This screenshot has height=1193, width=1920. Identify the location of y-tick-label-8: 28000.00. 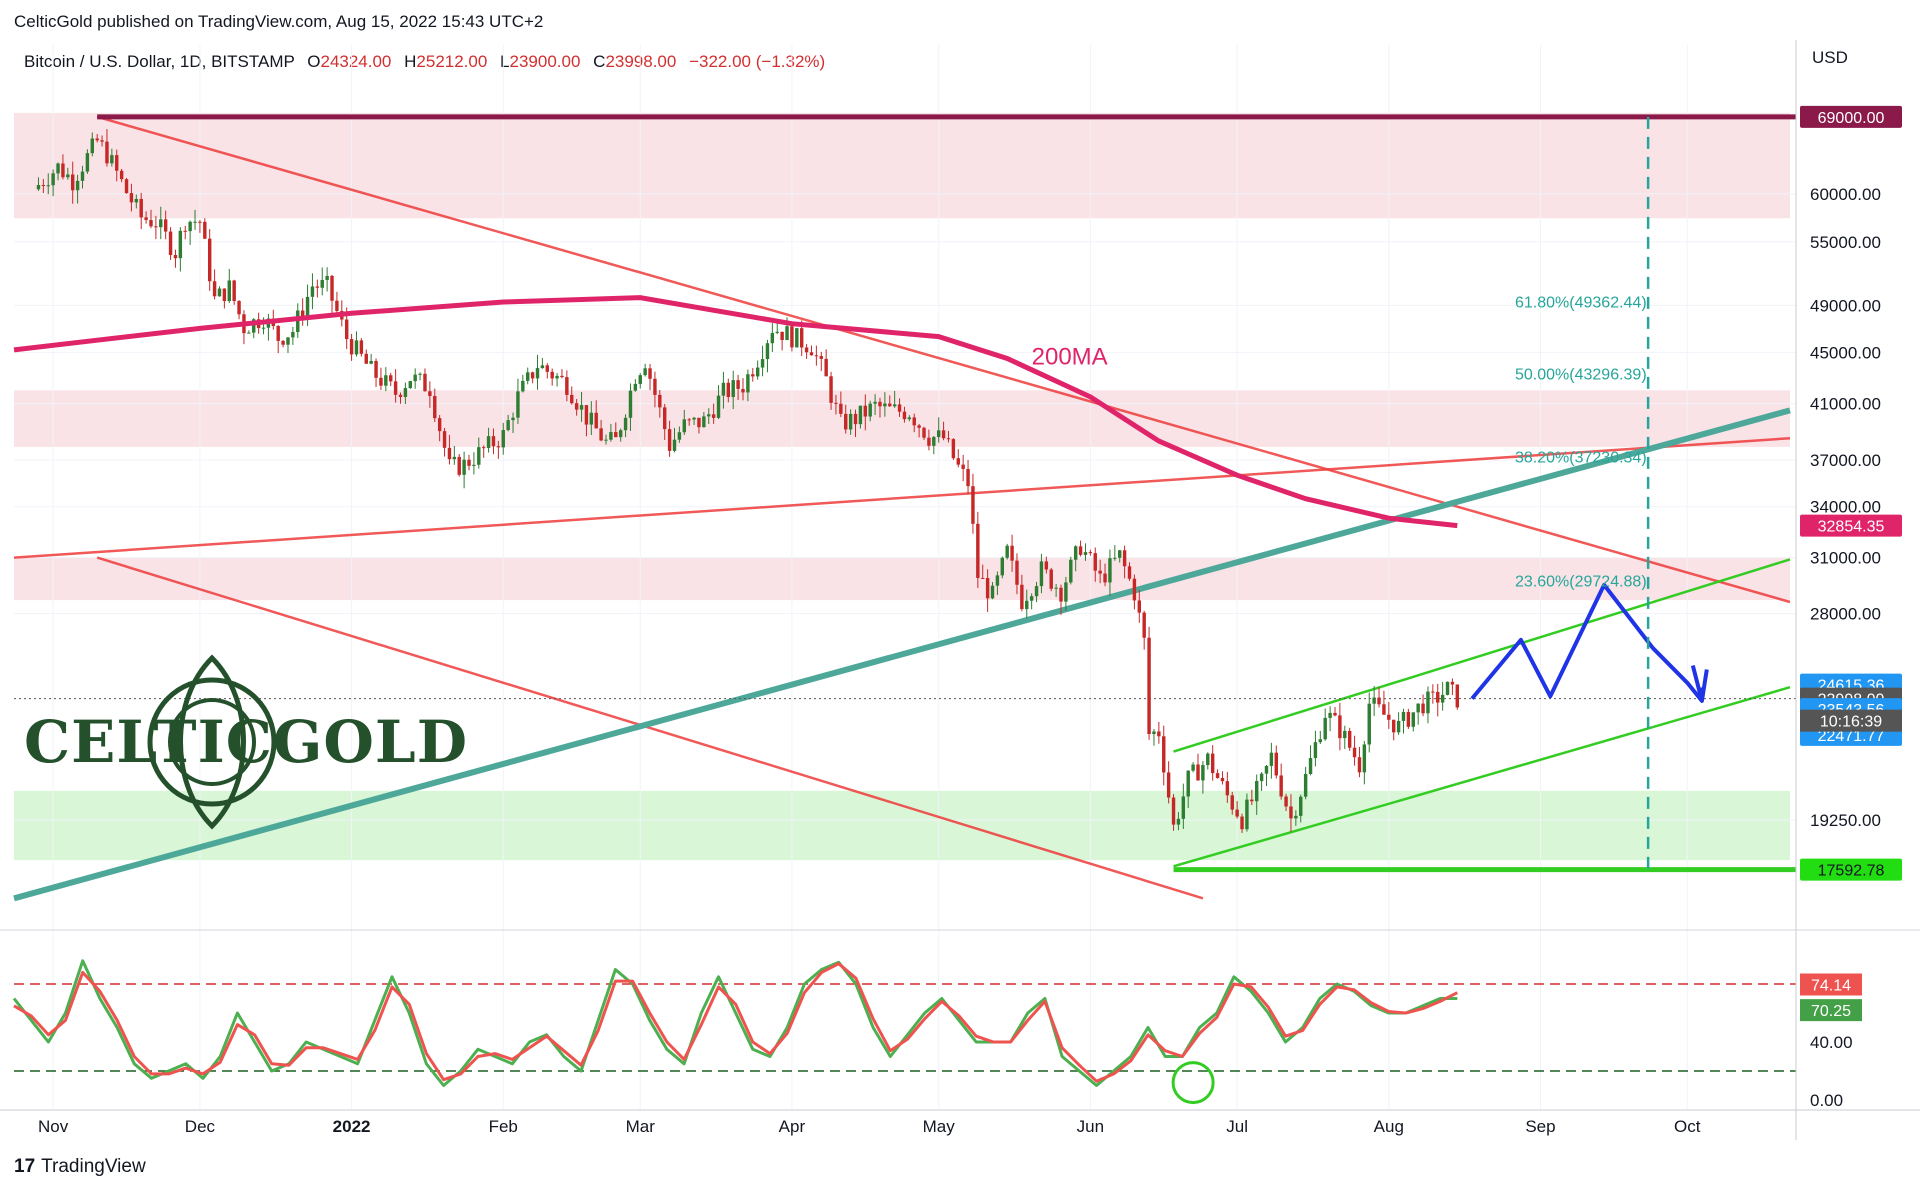
(1845, 614).